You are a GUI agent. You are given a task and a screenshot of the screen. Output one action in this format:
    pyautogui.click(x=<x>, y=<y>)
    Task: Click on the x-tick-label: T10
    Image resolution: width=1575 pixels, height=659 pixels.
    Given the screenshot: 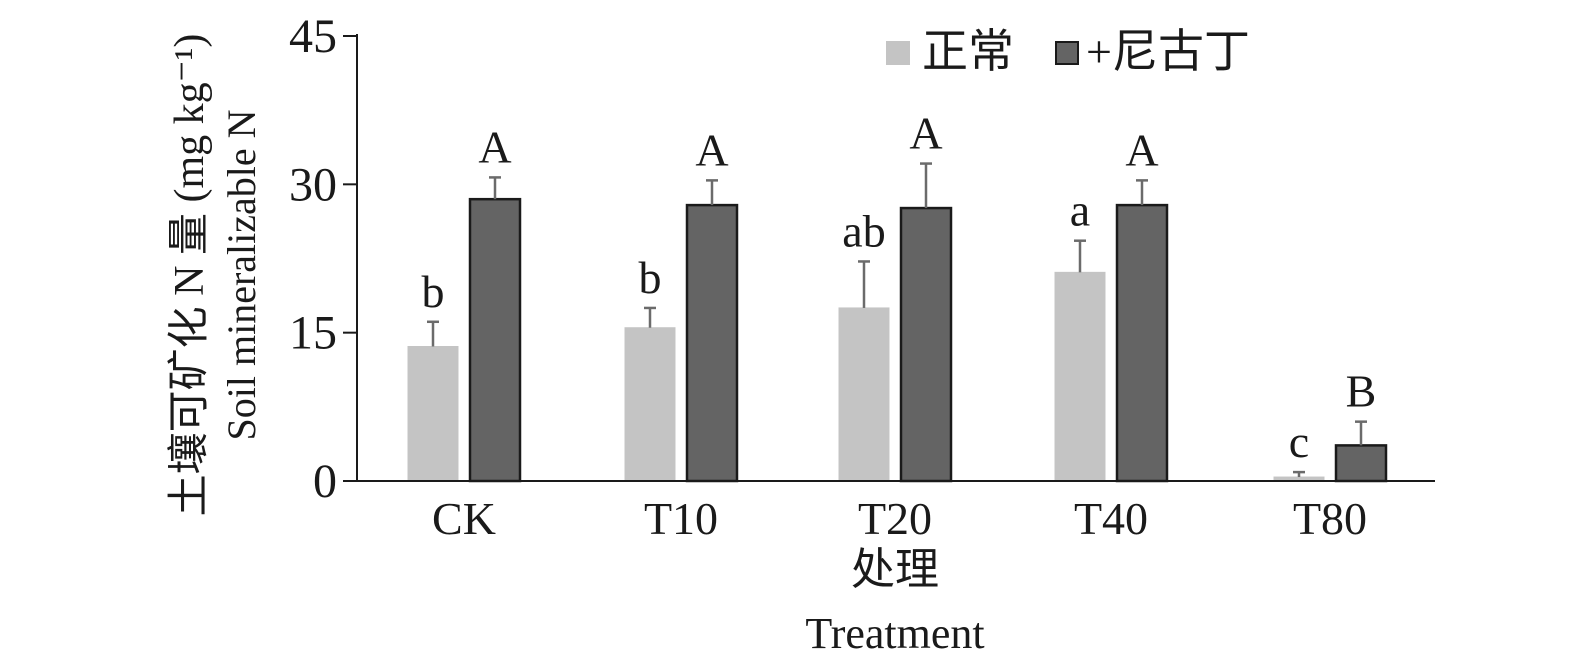 What is the action you would take?
    pyautogui.click(x=681, y=518)
    